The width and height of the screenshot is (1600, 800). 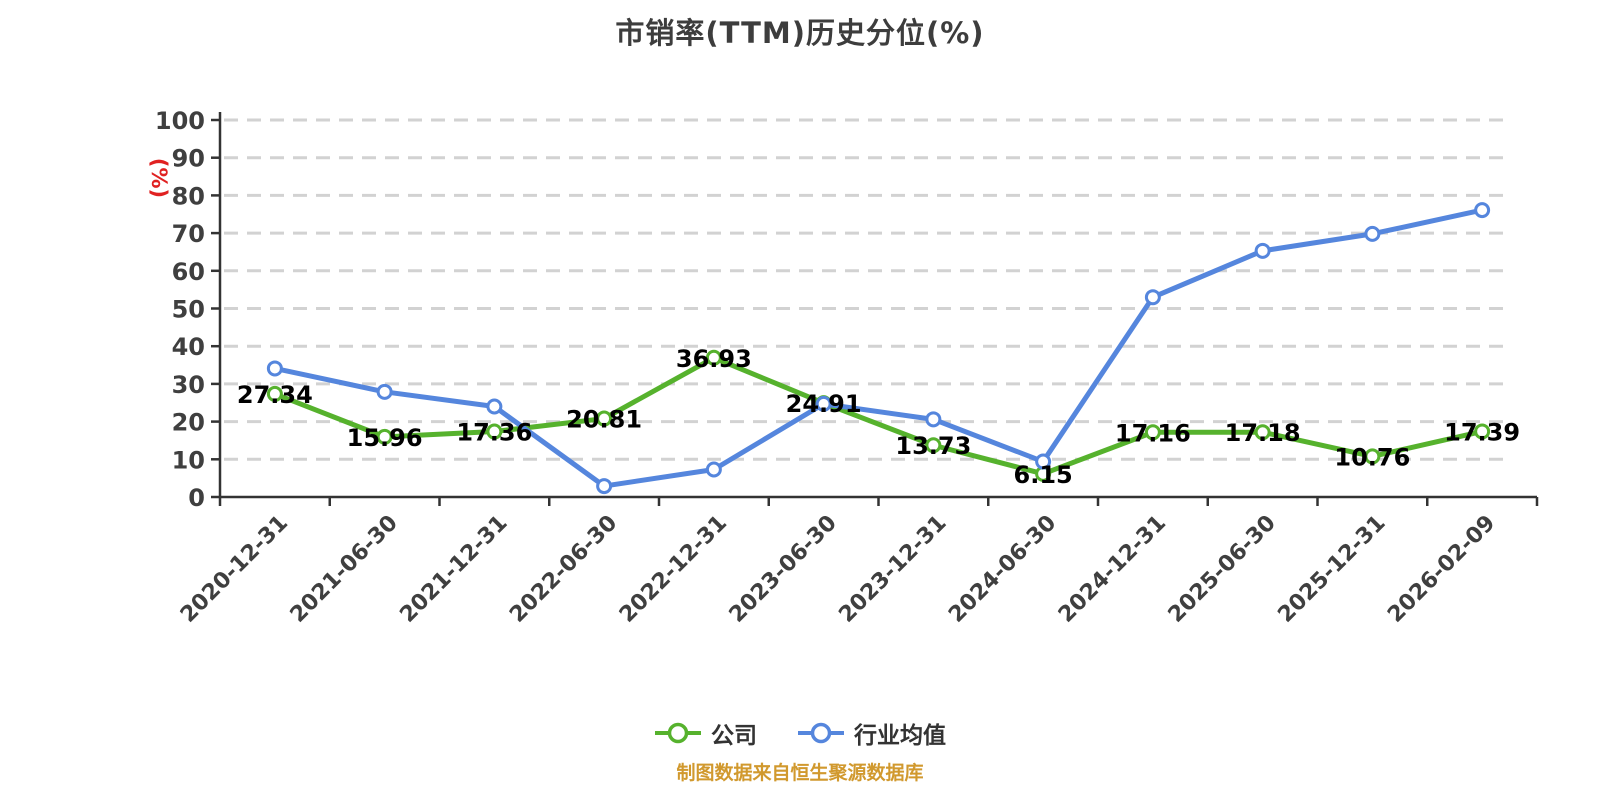 I want to click on legend-item-industry: 行业均值, so click(x=871, y=733).